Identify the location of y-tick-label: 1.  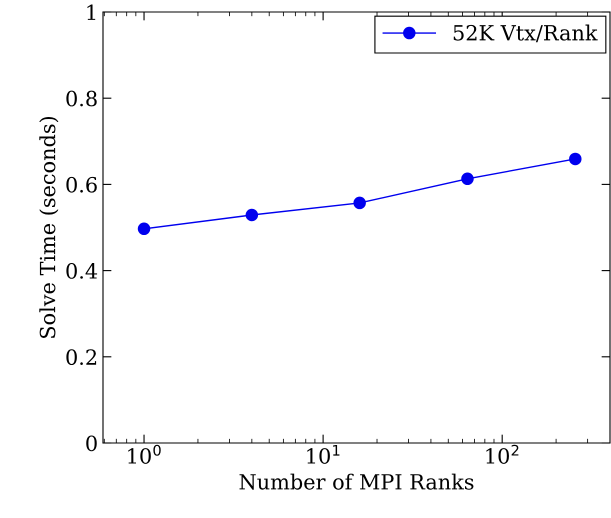
(91, 12).